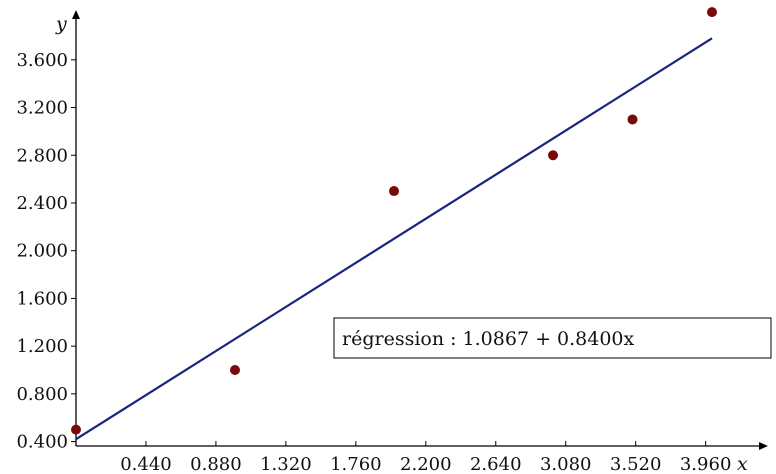  I want to click on y-tick-label: 2.800, so click(42, 155).